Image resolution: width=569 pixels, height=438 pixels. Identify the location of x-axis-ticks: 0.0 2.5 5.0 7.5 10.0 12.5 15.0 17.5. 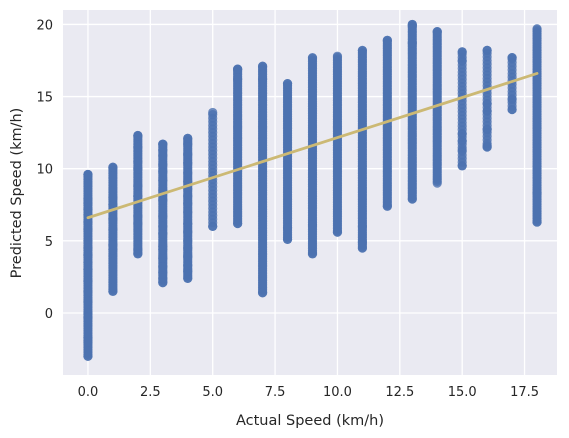
(308, 392).